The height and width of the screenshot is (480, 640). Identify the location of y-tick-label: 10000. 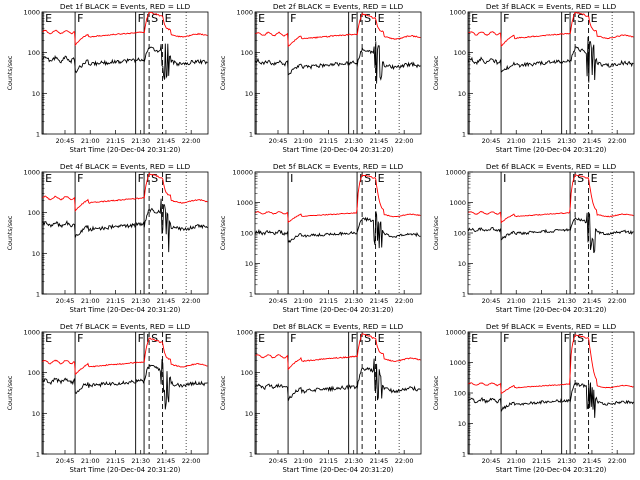
(455, 173).